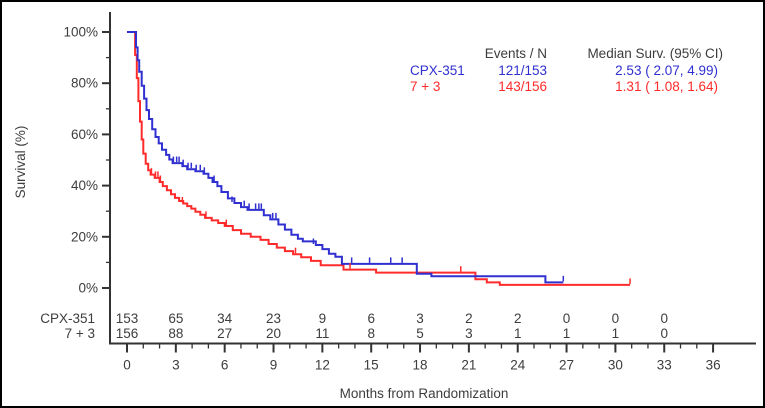 This screenshot has height=408, width=765. Describe the element at coordinates (88, 288) in the screenshot. I see `y-tick-label: 0%` at that location.